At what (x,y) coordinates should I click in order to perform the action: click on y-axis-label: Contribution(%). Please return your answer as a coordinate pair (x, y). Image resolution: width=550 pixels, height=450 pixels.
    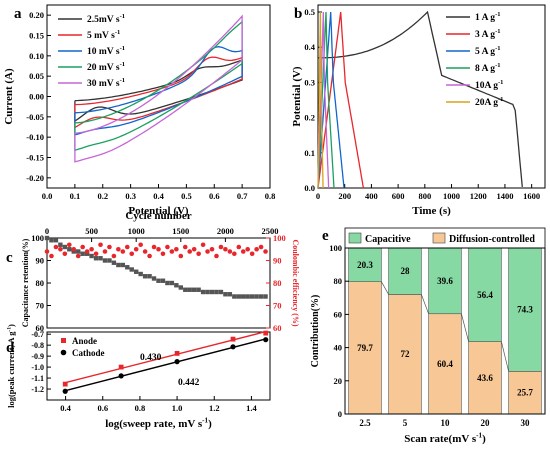
    Looking at the image, I should click on (315, 331).